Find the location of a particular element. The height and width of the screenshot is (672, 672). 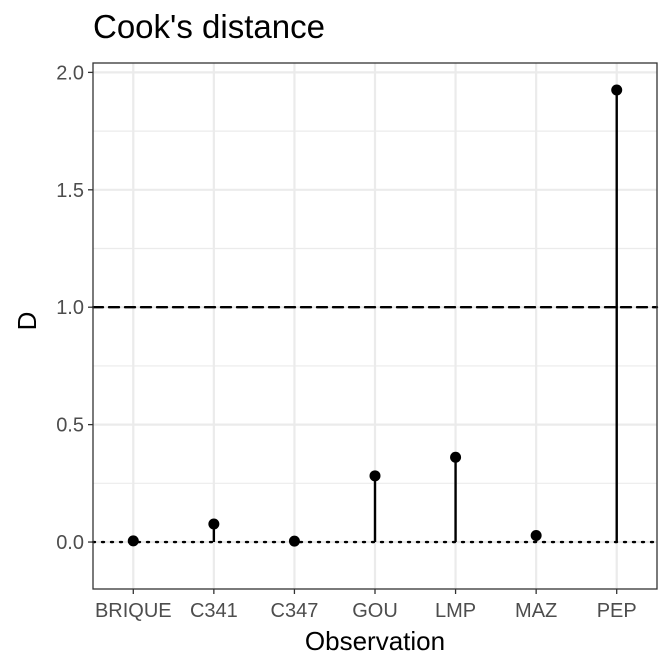

x-tick-label: BRIQUE is located at coordinates (133, 611).